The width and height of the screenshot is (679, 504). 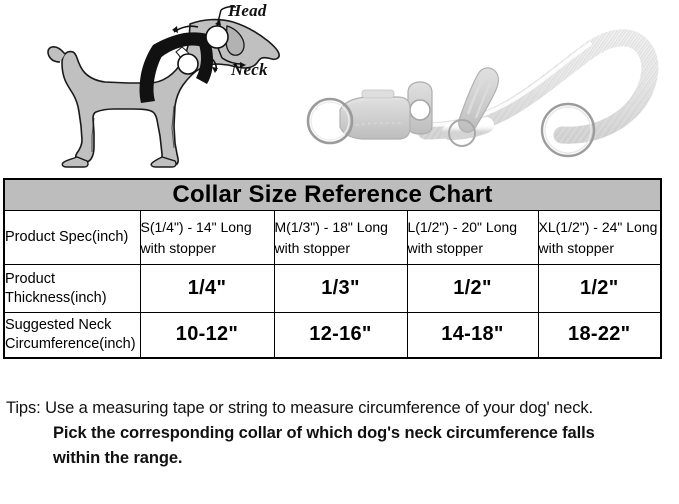 What do you see at coordinates (207, 288) in the screenshot?
I see `cell-thickness-small: 1/4"` at bounding box center [207, 288].